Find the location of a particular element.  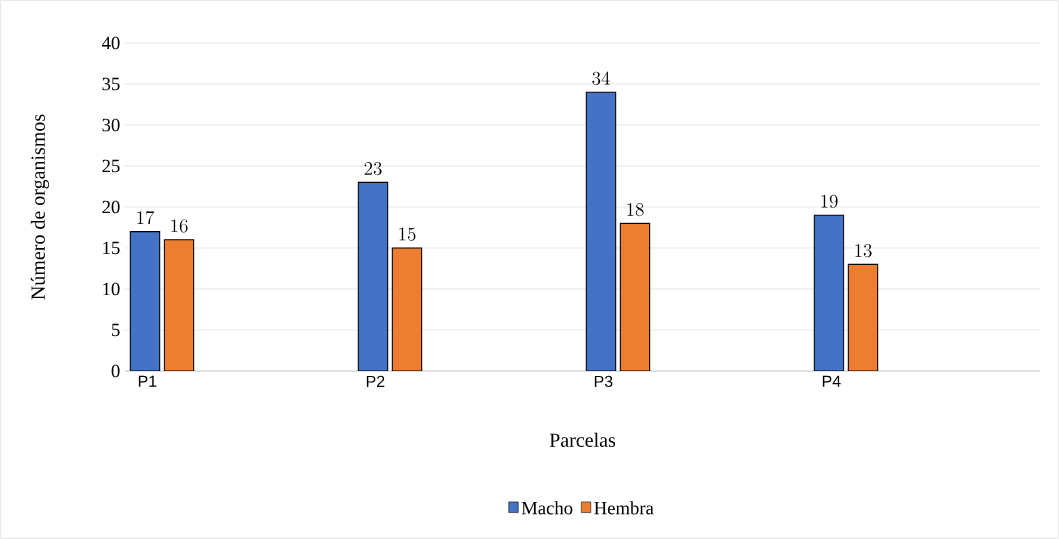

x-axis-title: Parcelas is located at coordinates (582, 439).